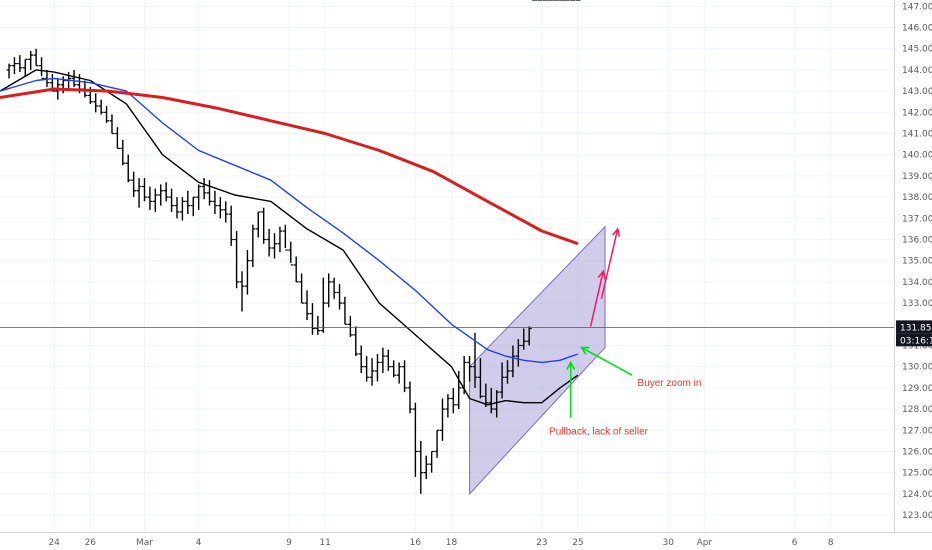 Image resolution: width=932 pixels, height=550 pixels. I want to click on x-tick-label: Apr, so click(705, 543).